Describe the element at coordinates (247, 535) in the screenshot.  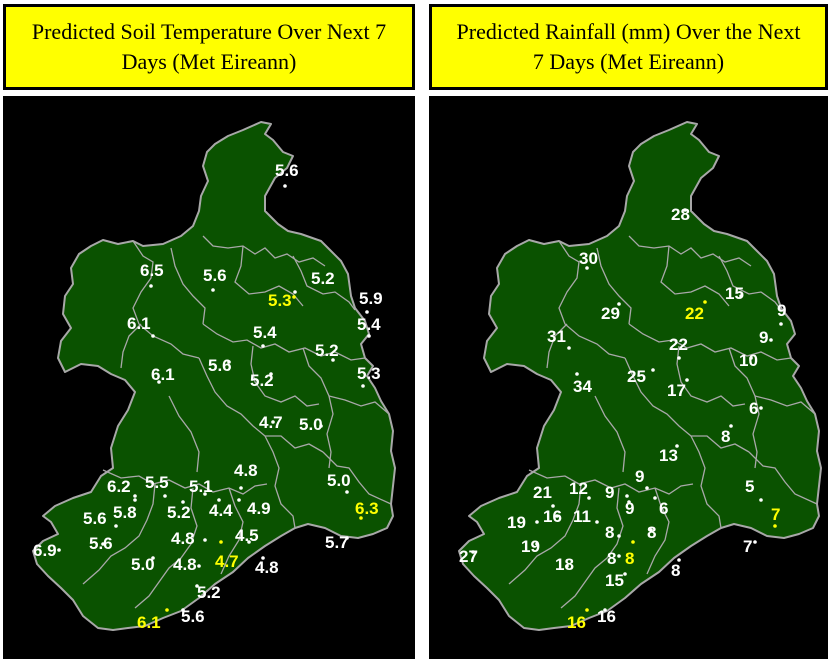
I see `station-value-label: 4.5` at that location.